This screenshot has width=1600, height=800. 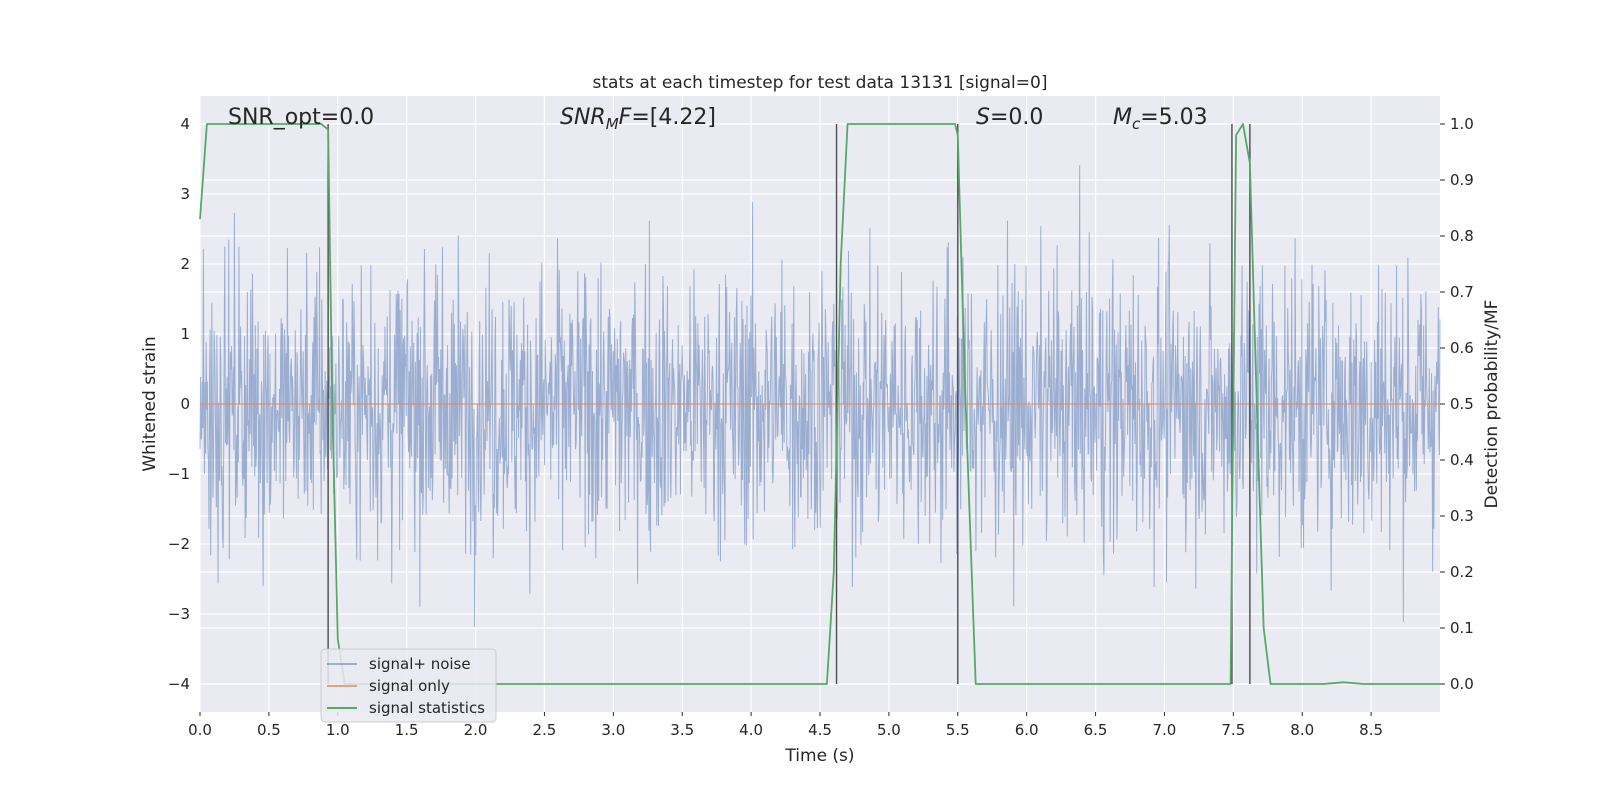 I want to click on y-right-tick-2: 0.2, so click(x=1462, y=572).